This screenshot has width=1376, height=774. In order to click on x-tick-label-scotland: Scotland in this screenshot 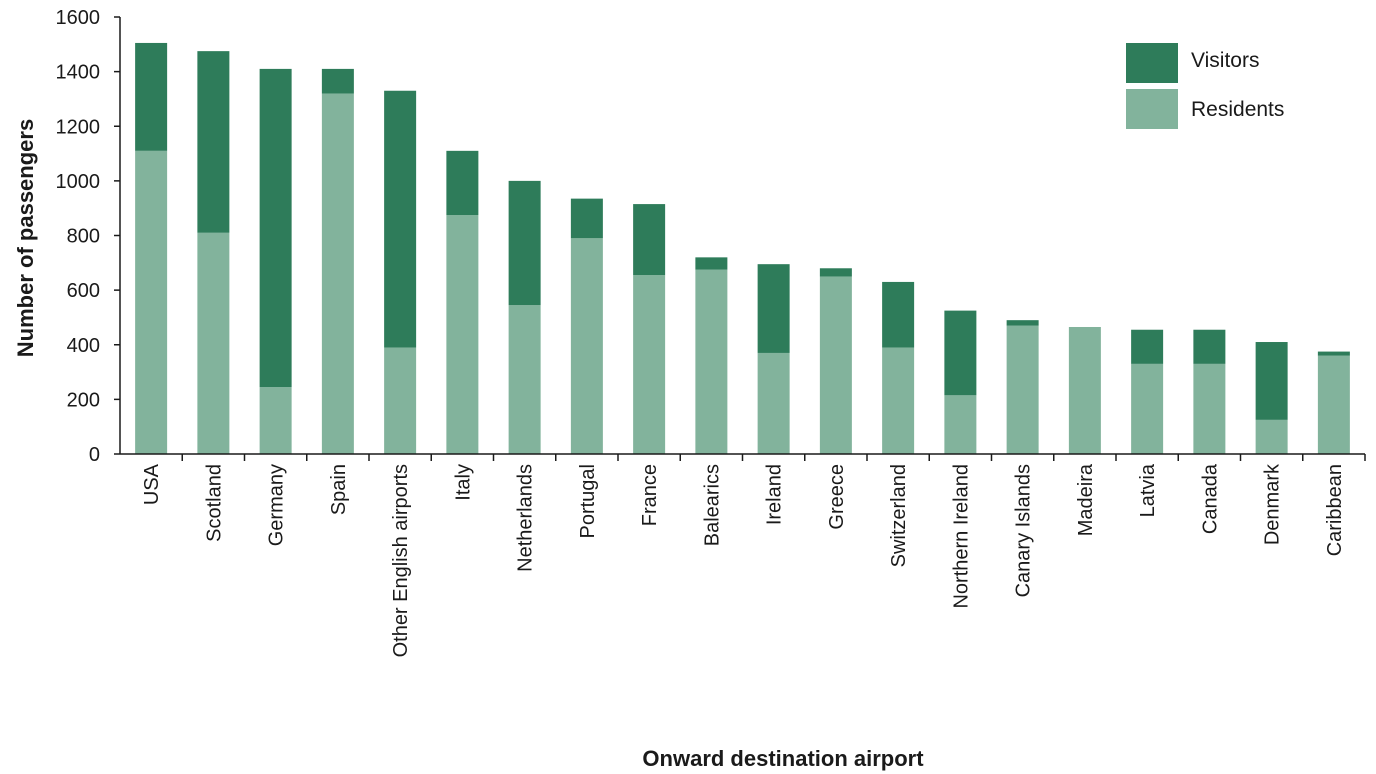, I will do `click(214, 503)`.